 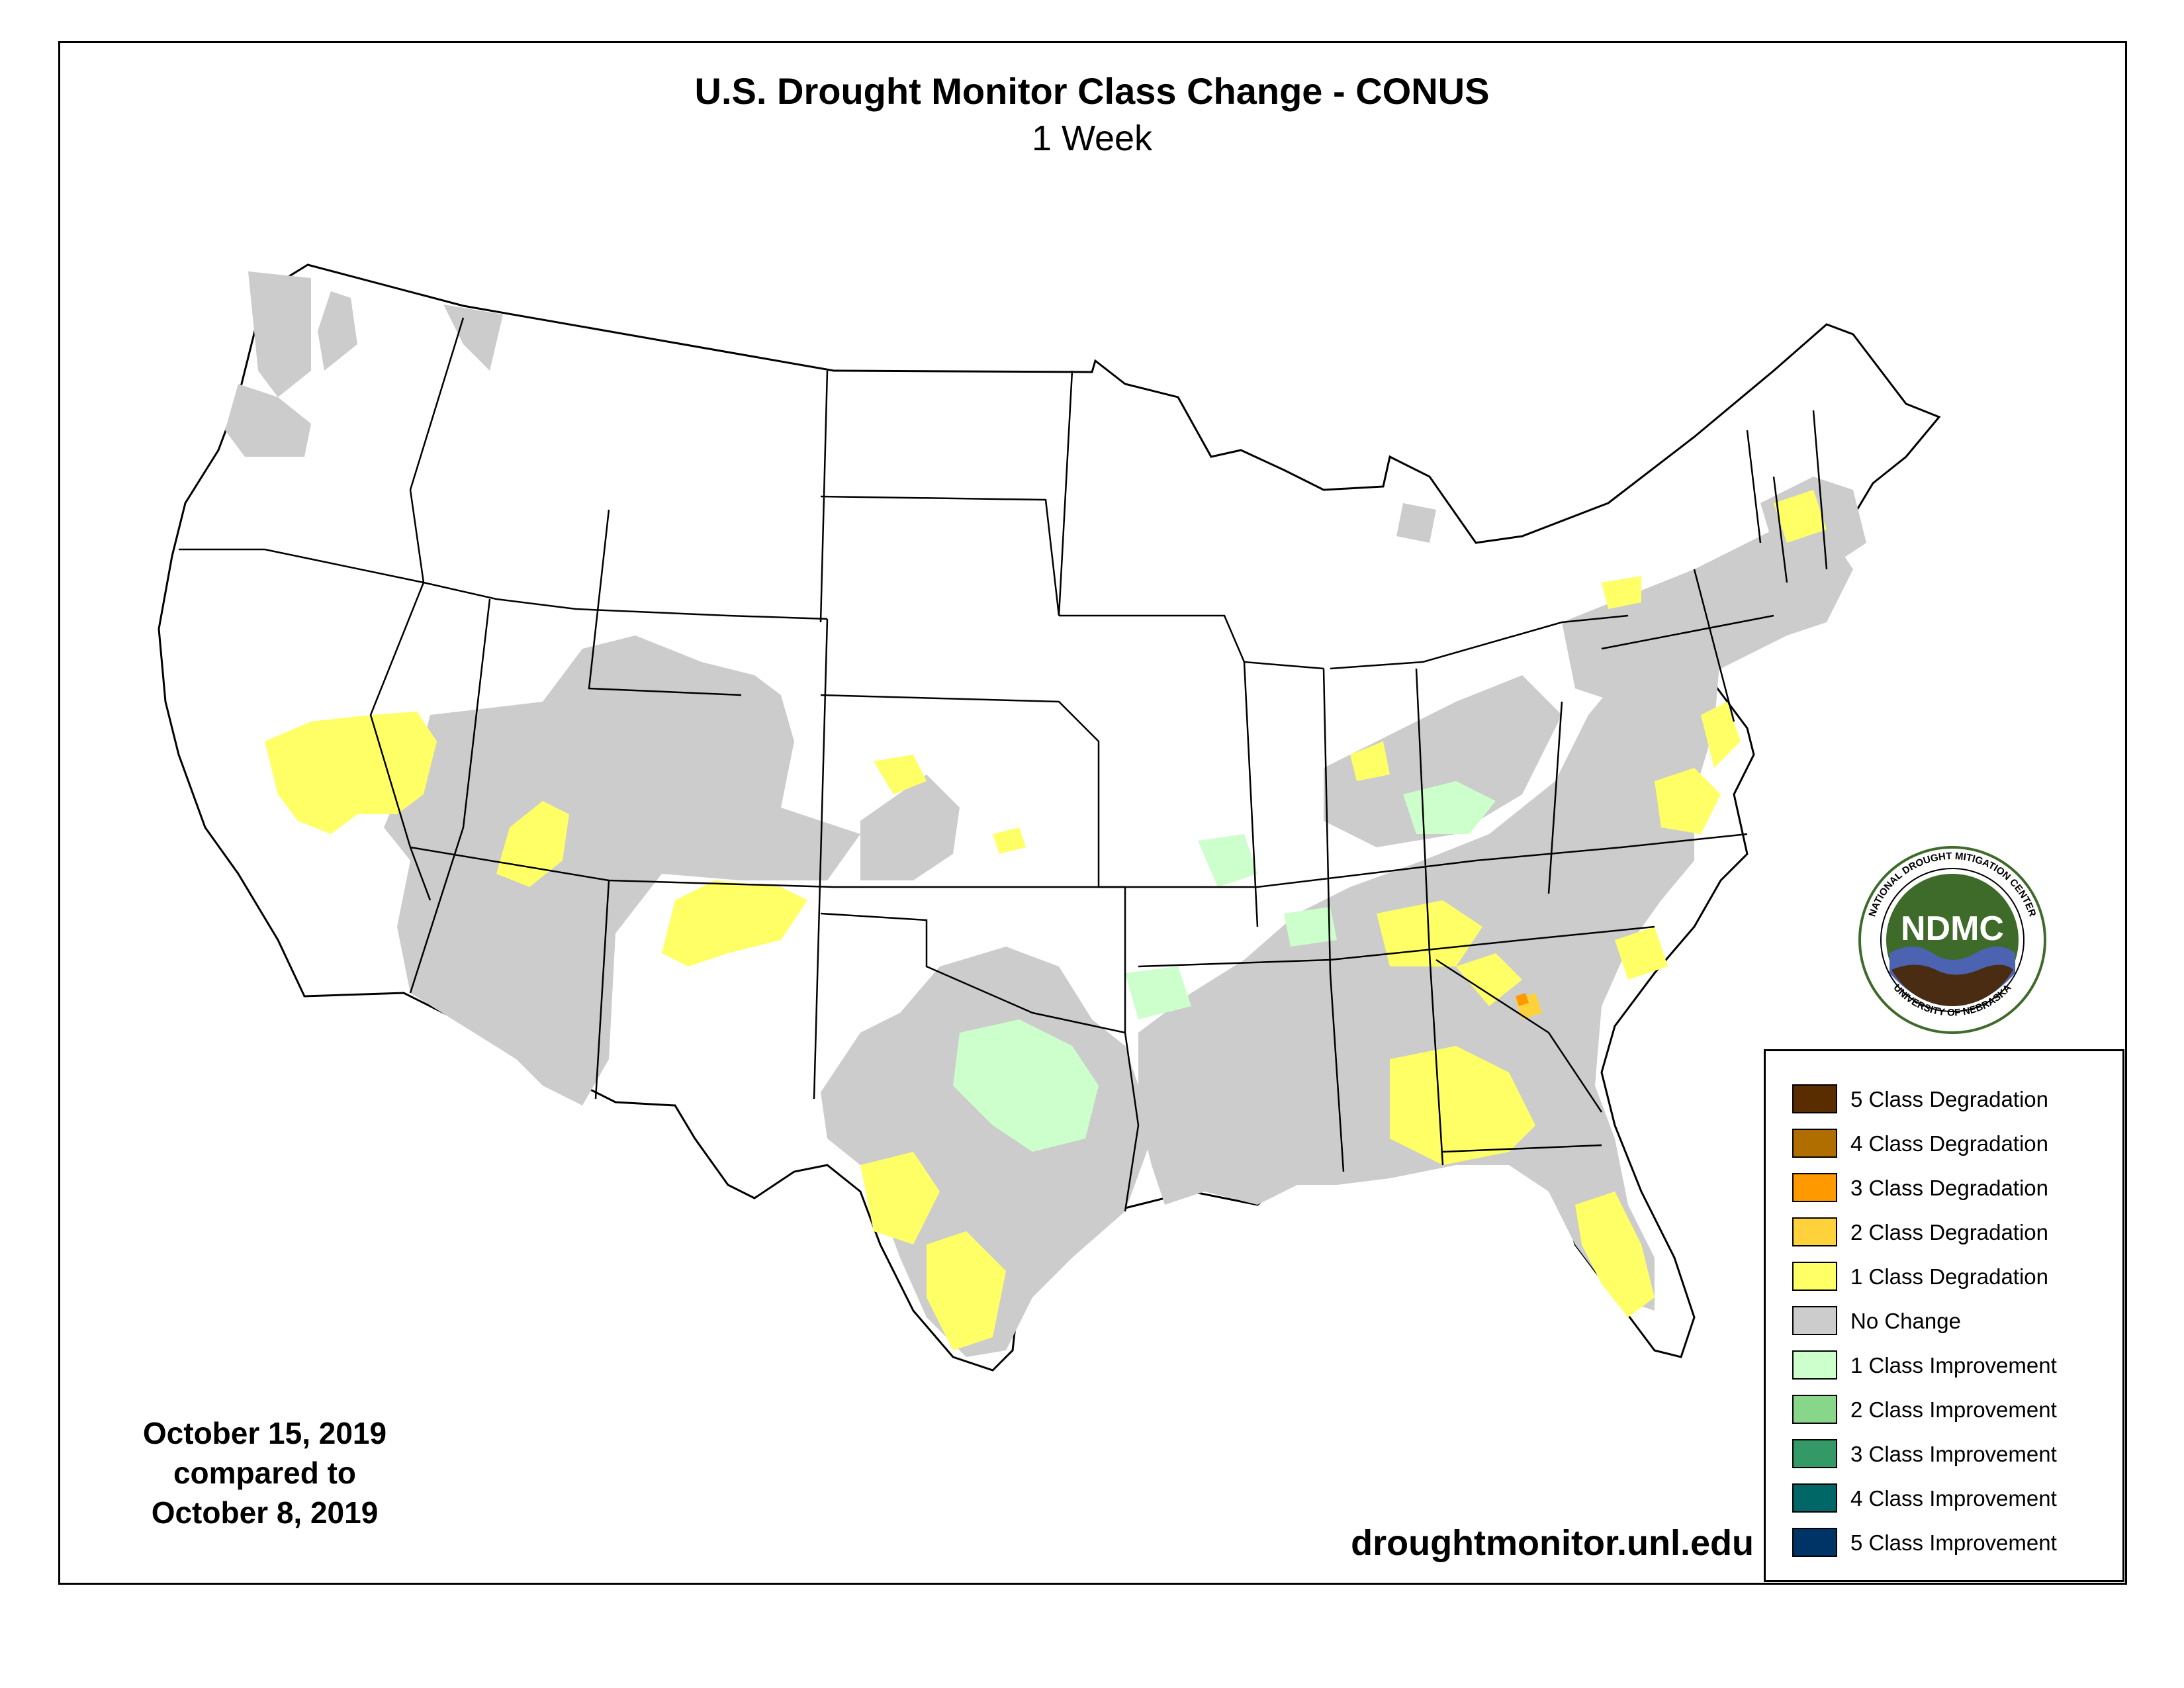 I want to click on legend-label: 2 Class Degradation, so click(x=1949, y=1232).